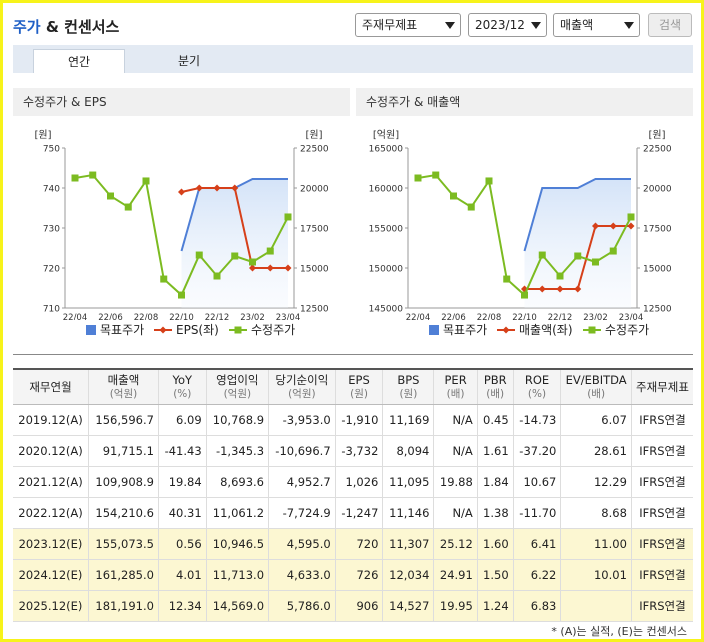 The width and height of the screenshot is (704, 642). Describe the element at coordinates (313, 135) in the screenshot. I see `y2-axis-unit: [원]` at that location.